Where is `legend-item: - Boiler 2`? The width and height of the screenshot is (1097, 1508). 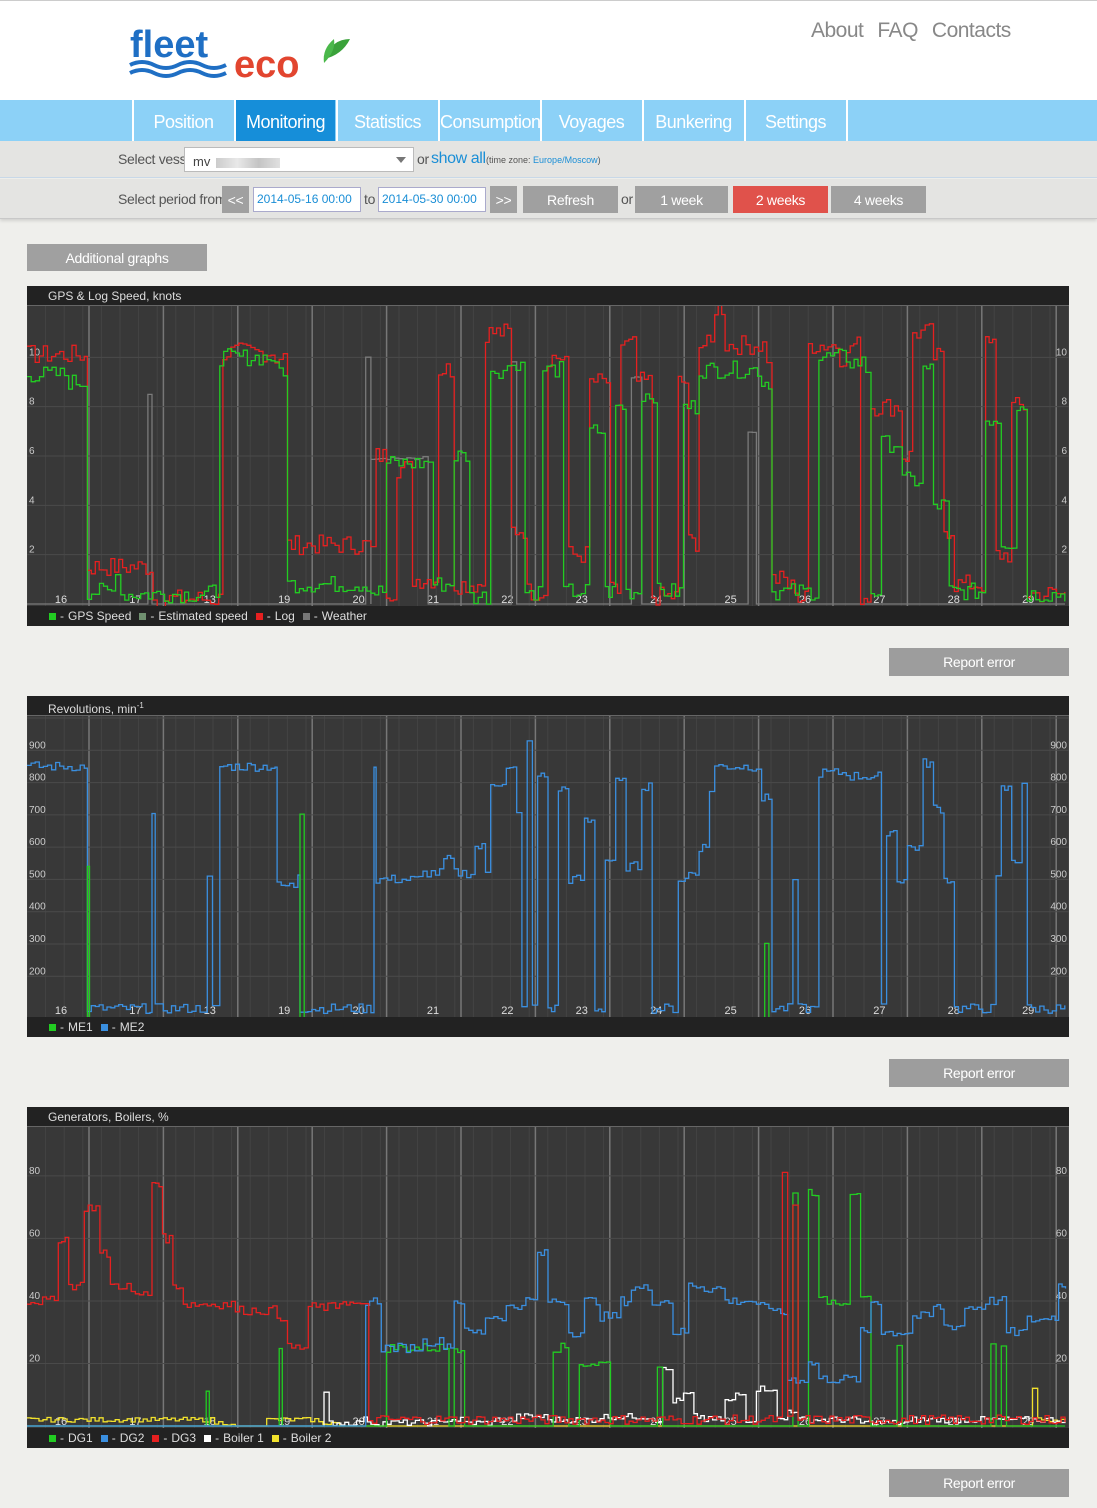 legend-item: - Boiler 2 is located at coordinates (301, 1438).